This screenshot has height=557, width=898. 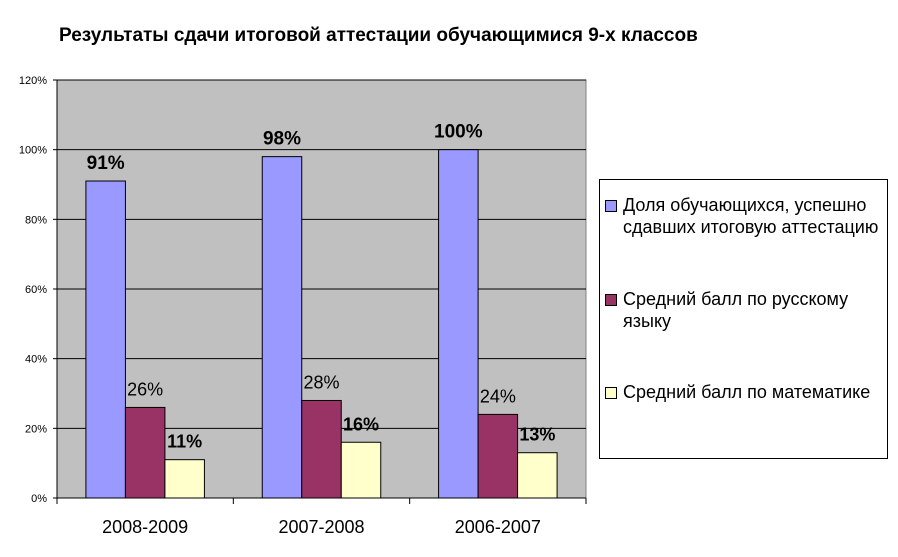 What do you see at coordinates (184, 442) in the screenshot?
I see `data-label-series-3: 11%` at bounding box center [184, 442].